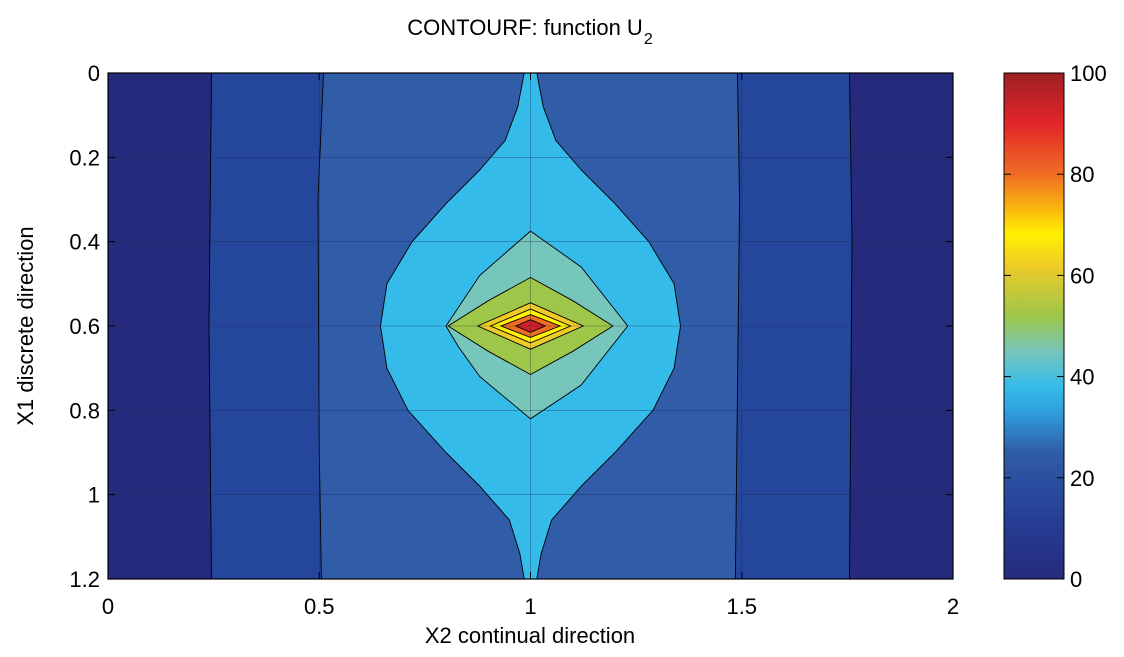 Image resolution: width=1124 pixels, height=657 pixels. Describe the element at coordinates (648, 39) in the screenshot. I see `chart-title-subscript: 2` at that location.